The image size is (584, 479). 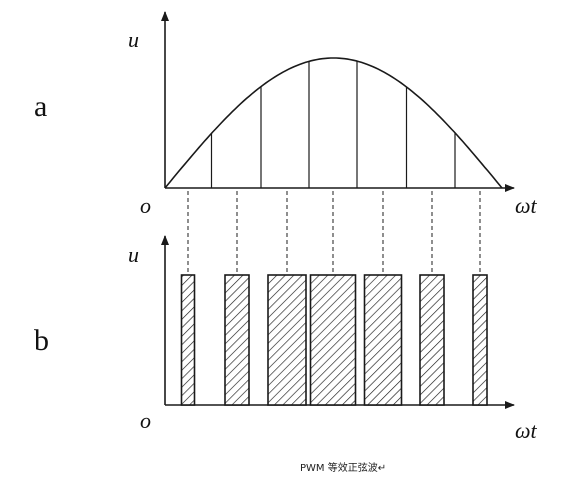 I want to click on pwm-pulses, so click(x=334, y=340).